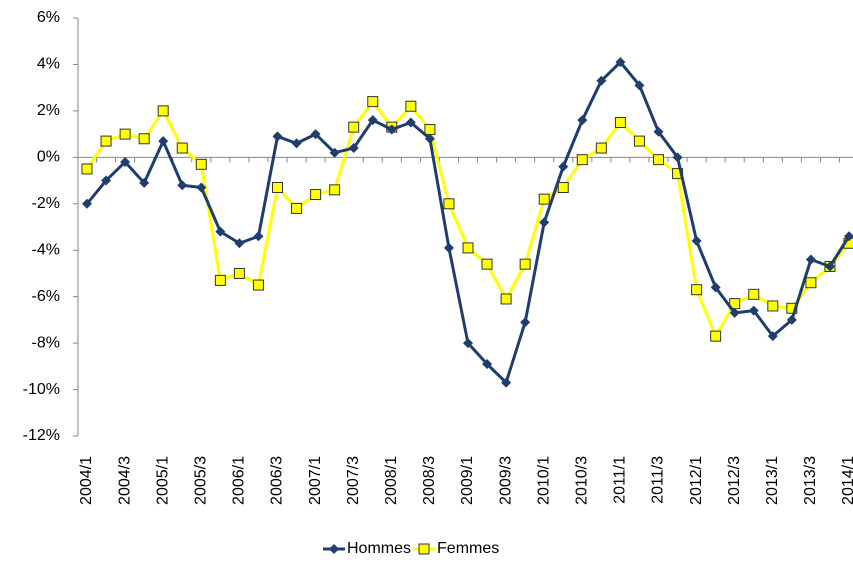 This screenshot has width=853, height=562. What do you see at coordinates (239, 480) in the screenshot?
I see `x-tick-label: 2006/1` at bounding box center [239, 480].